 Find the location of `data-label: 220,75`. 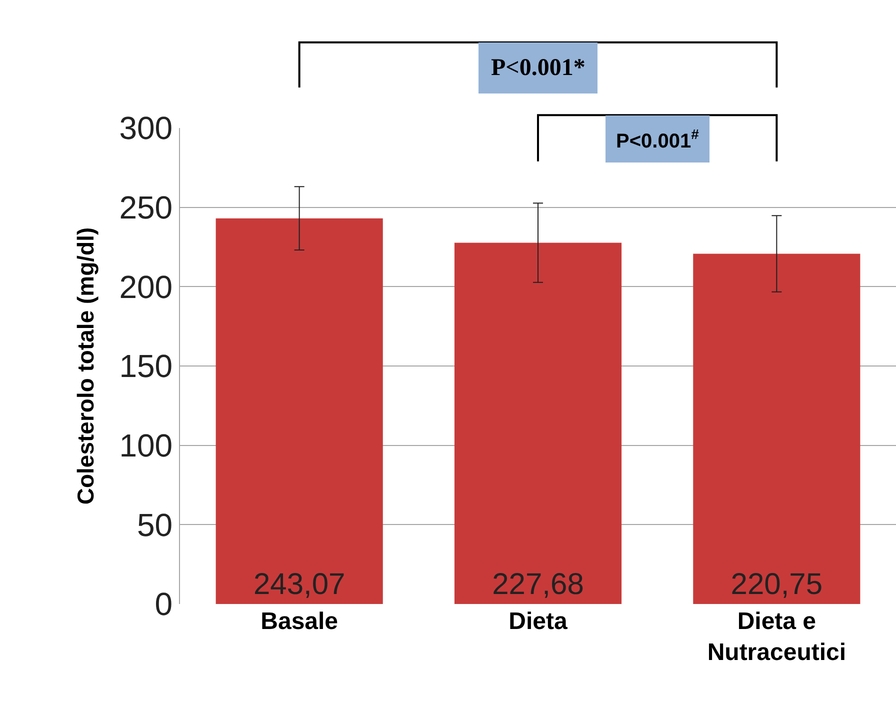

data-label: 220,75 is located at coordinates (776, 584).